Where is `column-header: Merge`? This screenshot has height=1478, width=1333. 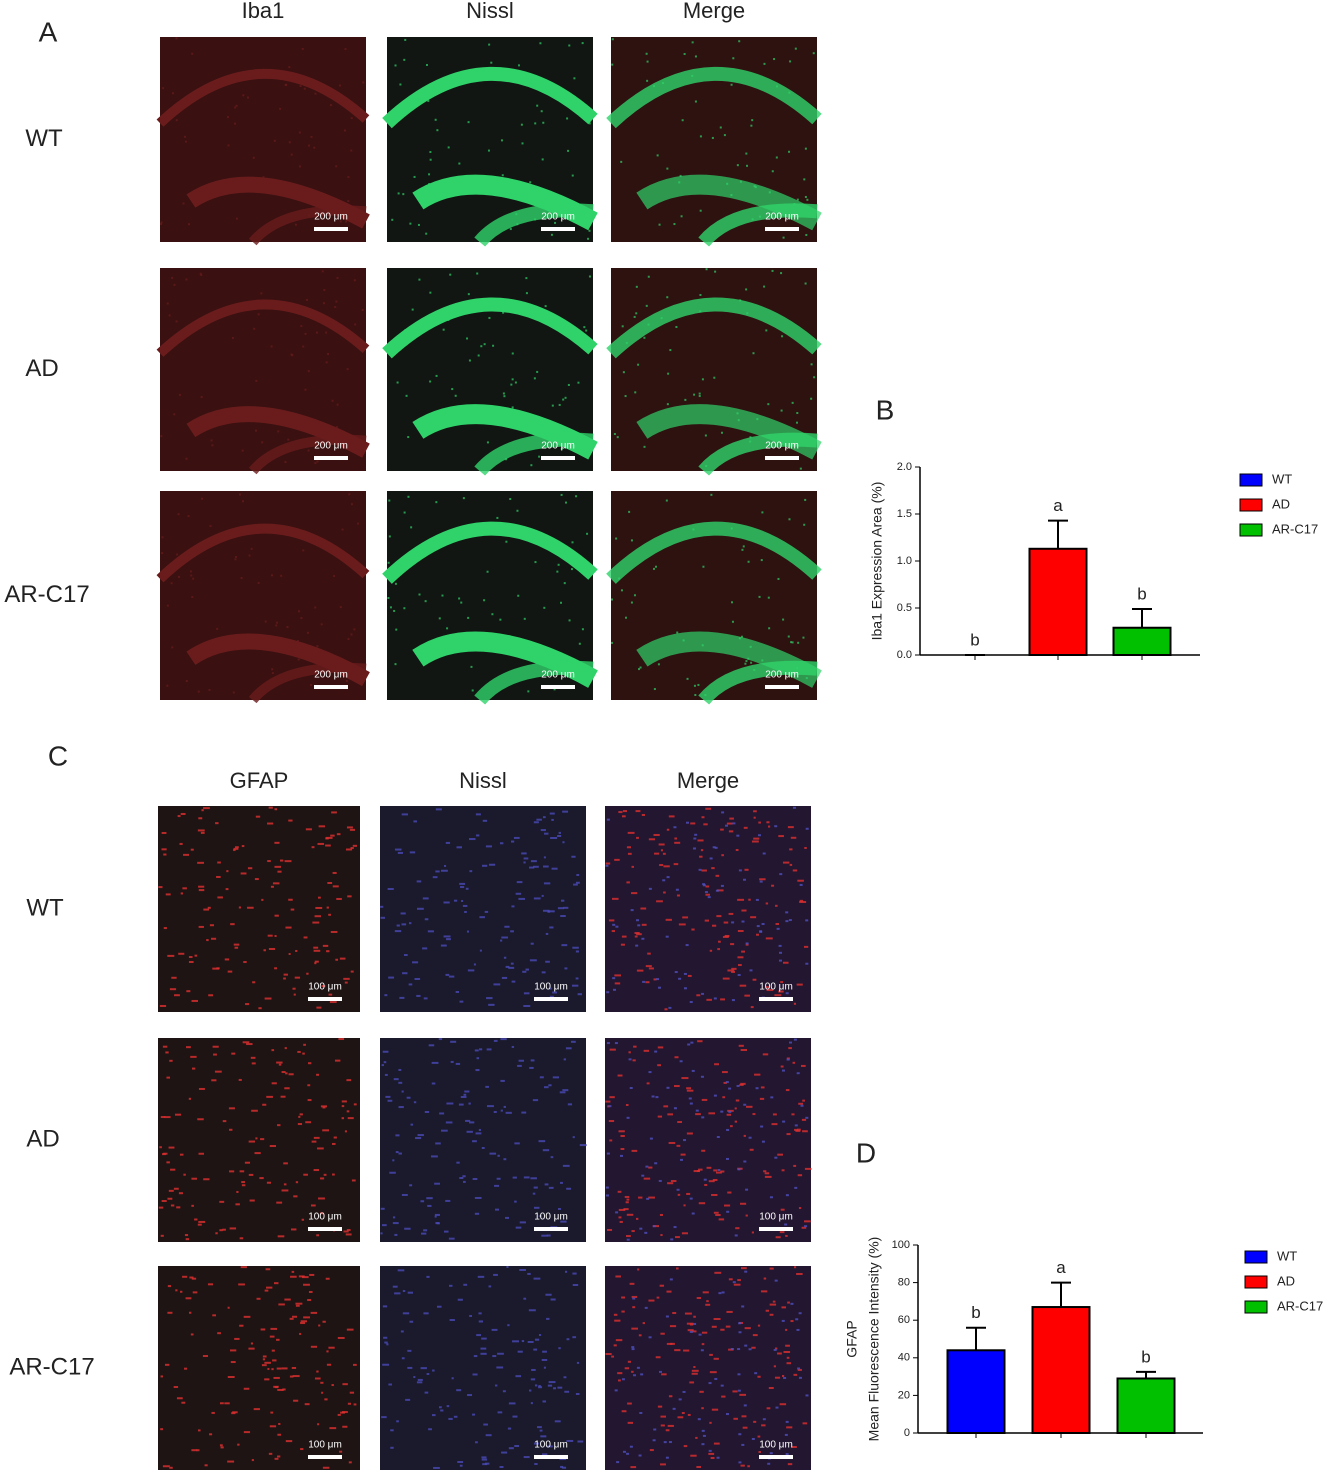
column-header: Merge is located at coordinates (708, 780).